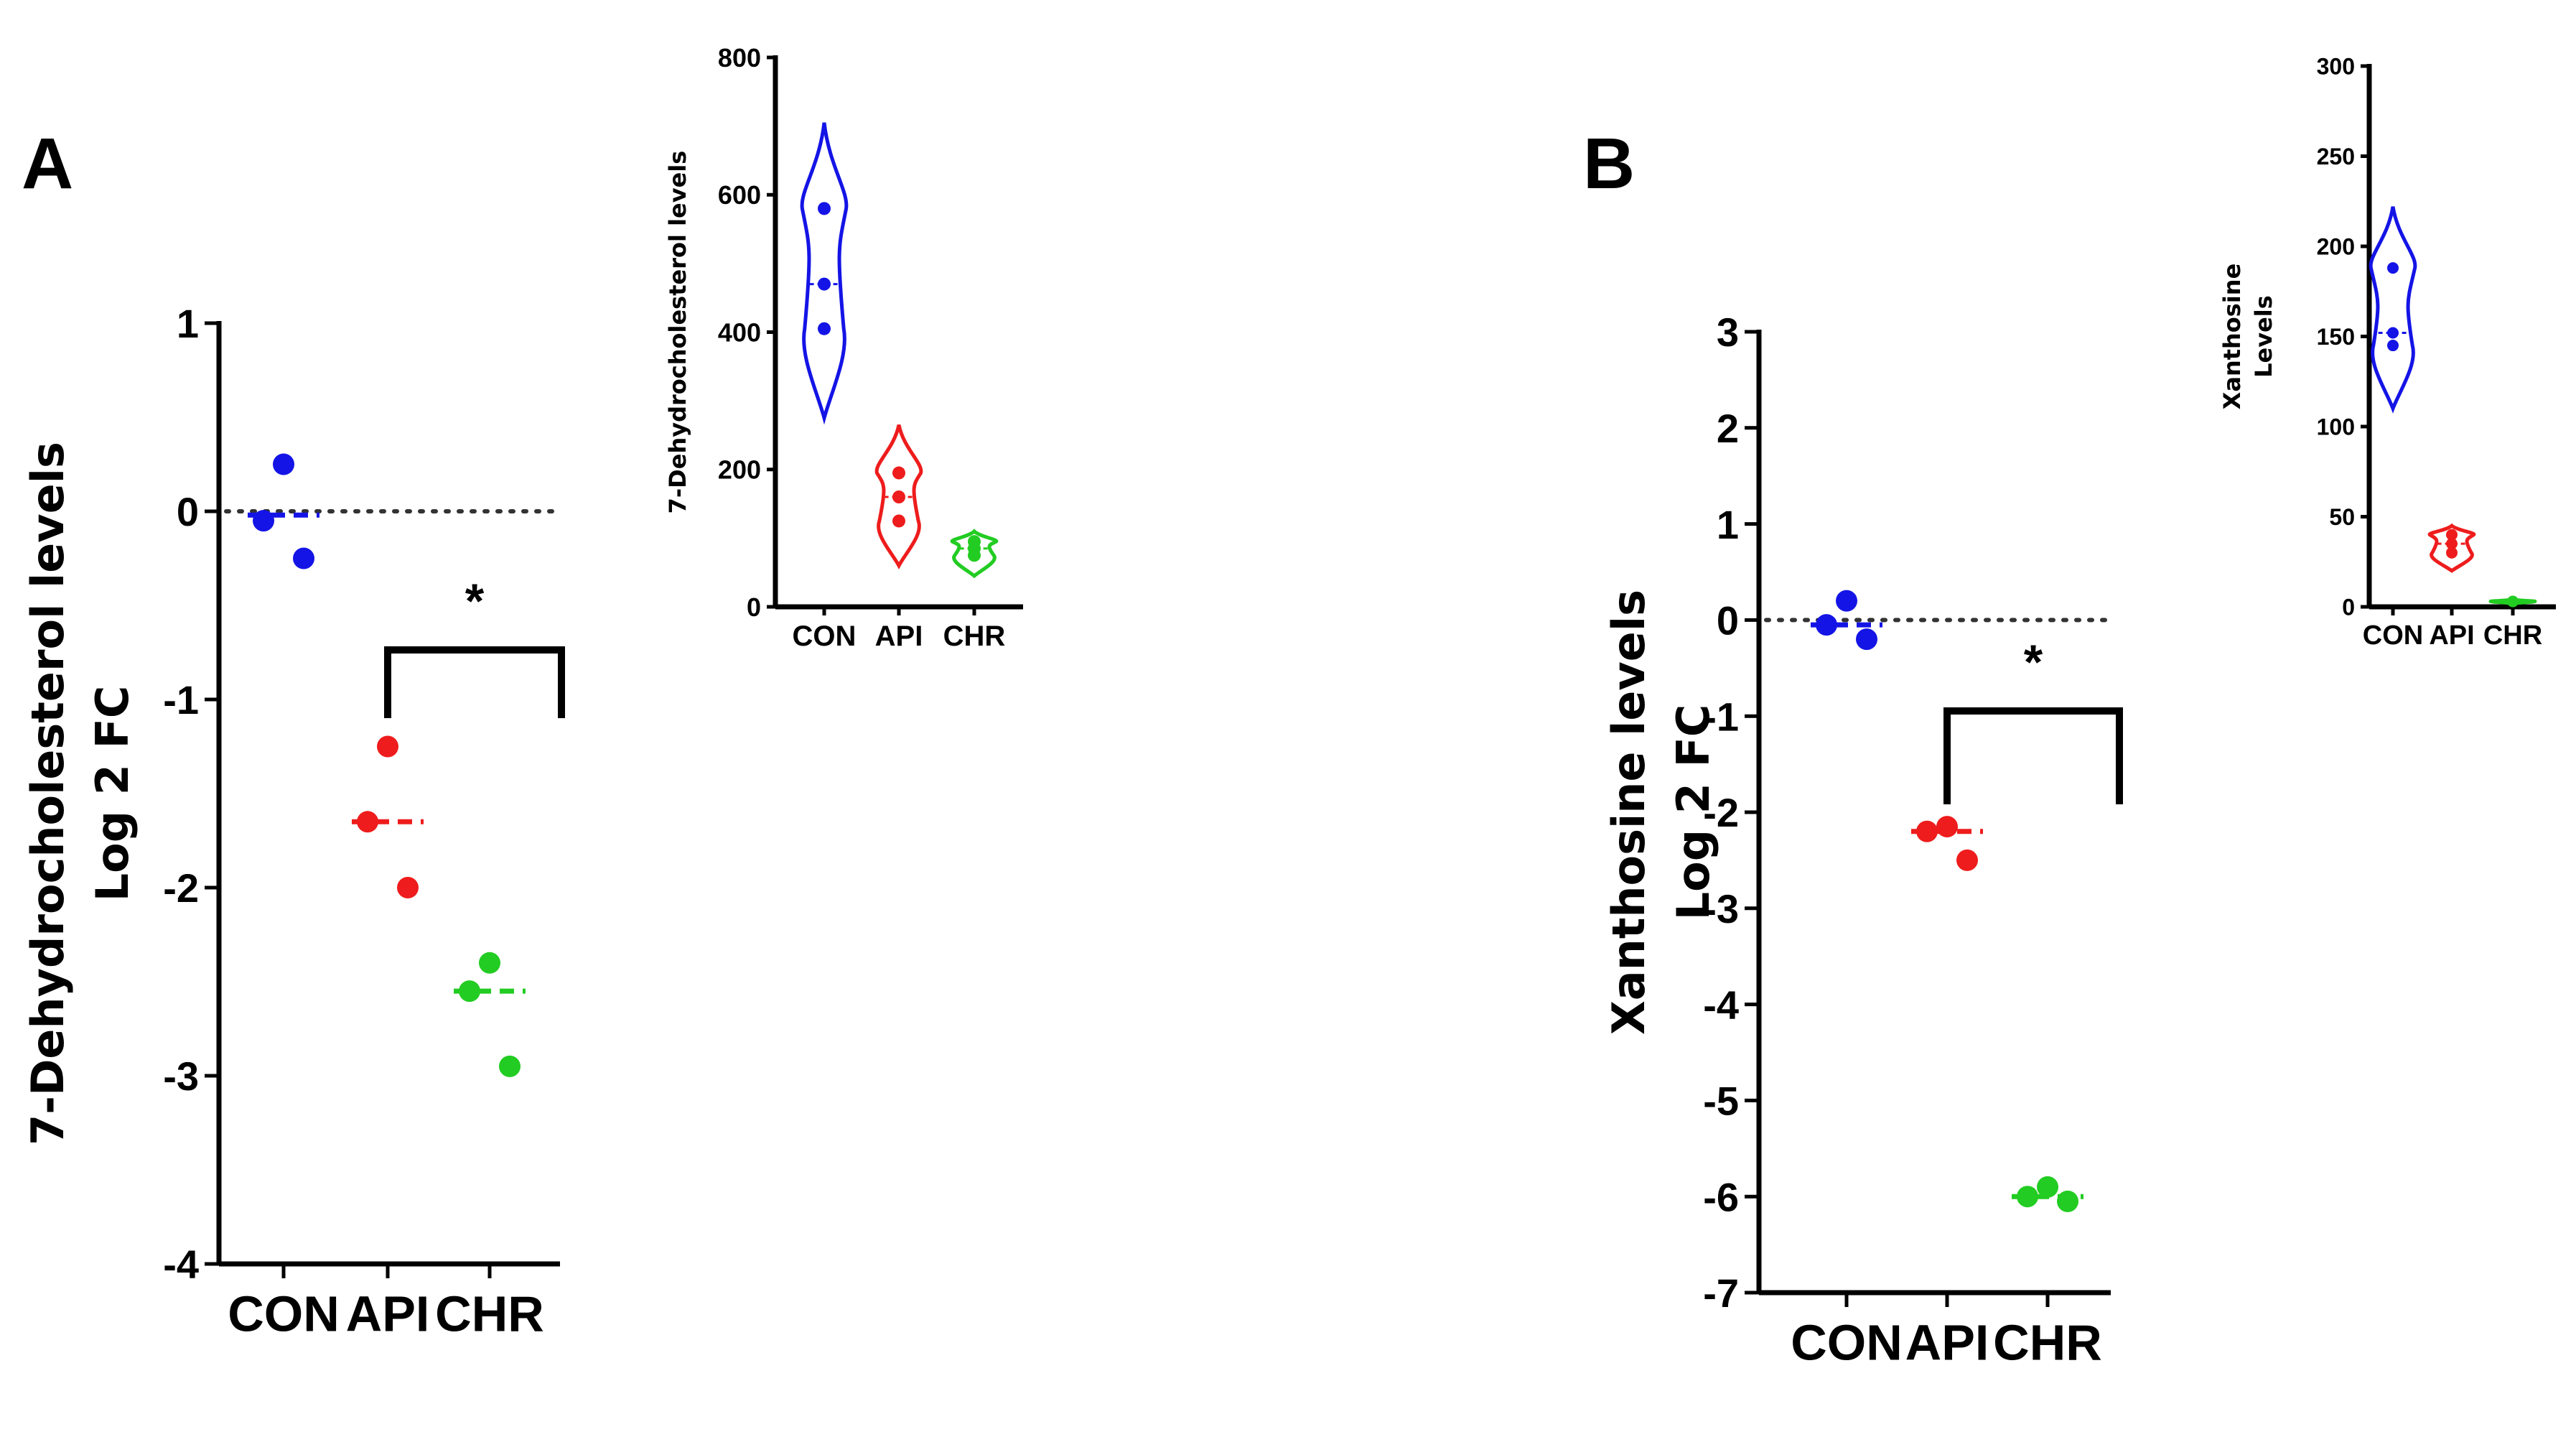 Image resolution: width=2576 pixels, height=1437 pixels. What do you see at coordinates (1609, 164) in the screenshot?
I see `panel-letter-b: B` at bounding box center [1609, 164].